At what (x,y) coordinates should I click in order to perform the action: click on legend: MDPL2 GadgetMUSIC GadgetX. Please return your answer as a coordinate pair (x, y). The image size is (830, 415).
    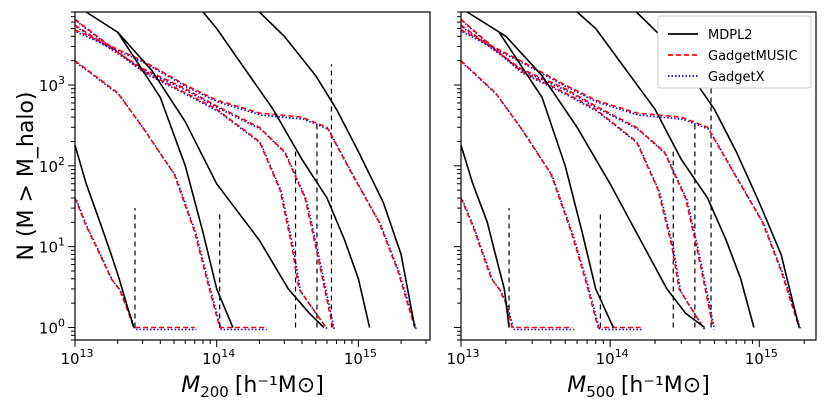
    Looking at the image, I should click on (734, 52).